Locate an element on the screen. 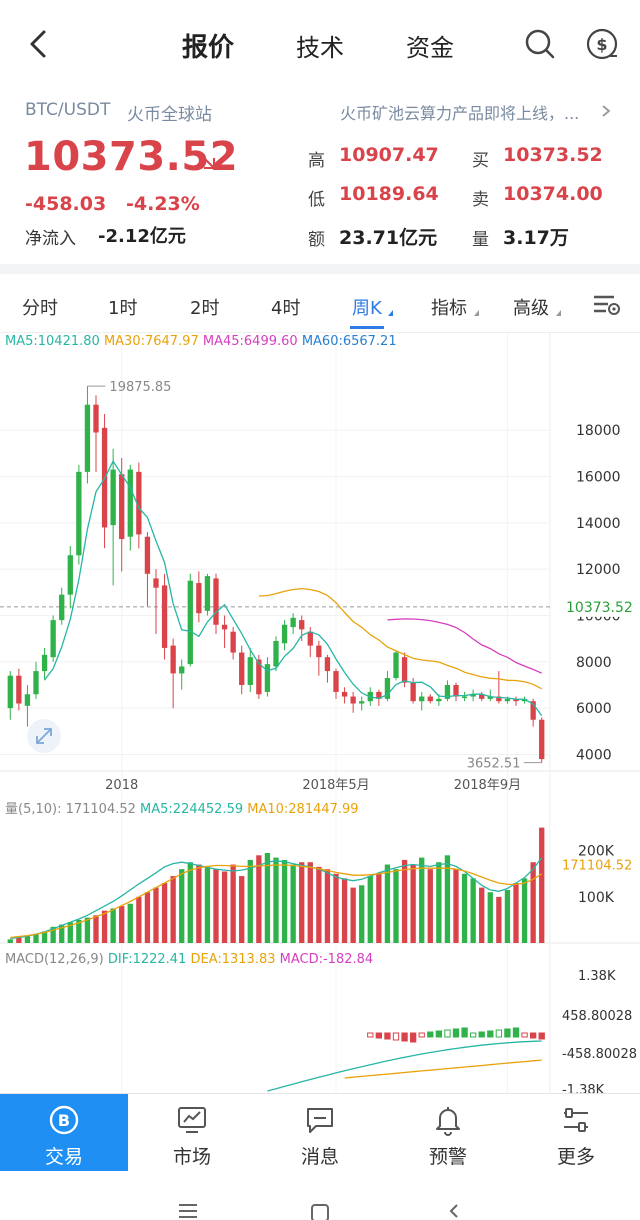 This screenshot has width=640, height=1220. trading-pair: BTC/USDT is located at coordinates (68, 110).